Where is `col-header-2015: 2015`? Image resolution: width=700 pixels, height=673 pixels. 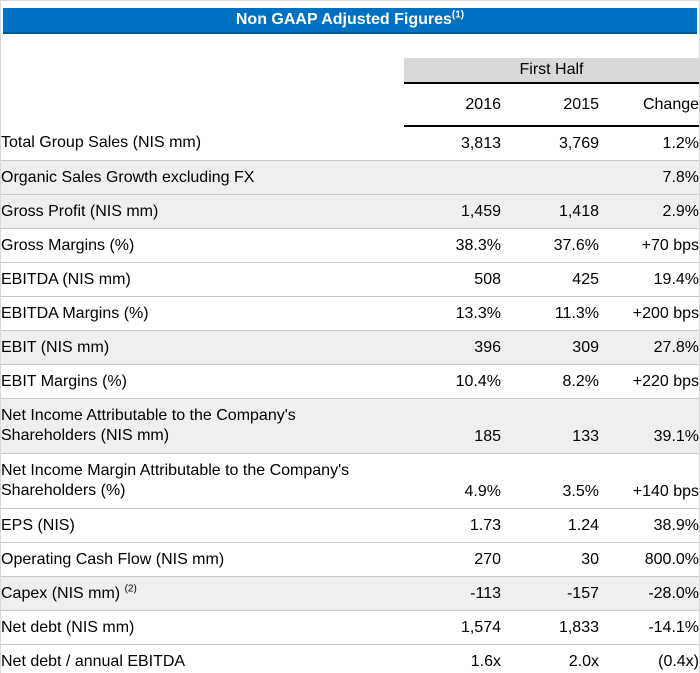
col-header-2015: 2015 is located at coordinates (550, 105).